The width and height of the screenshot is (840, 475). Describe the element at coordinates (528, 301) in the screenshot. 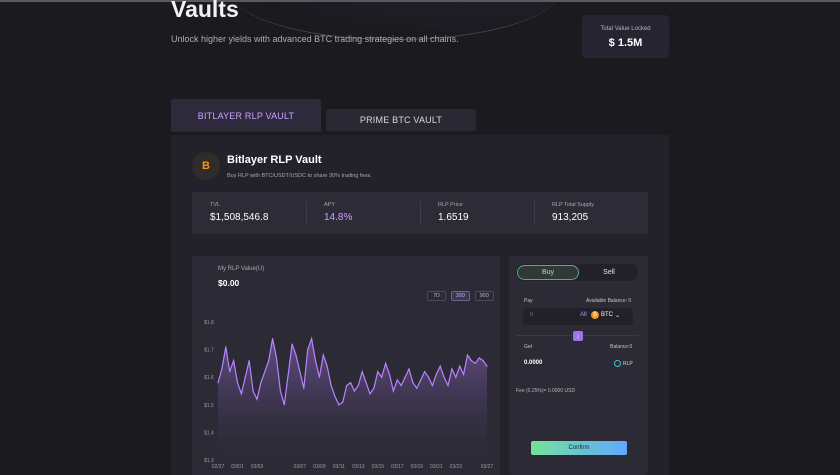

I see `pay-label: Pay` at that location.